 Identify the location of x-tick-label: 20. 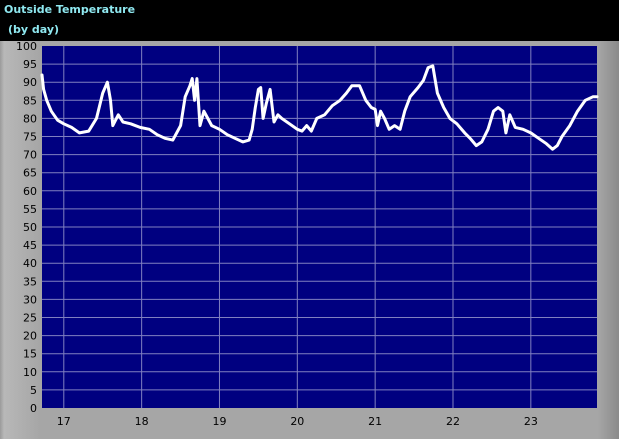
(297, 421).